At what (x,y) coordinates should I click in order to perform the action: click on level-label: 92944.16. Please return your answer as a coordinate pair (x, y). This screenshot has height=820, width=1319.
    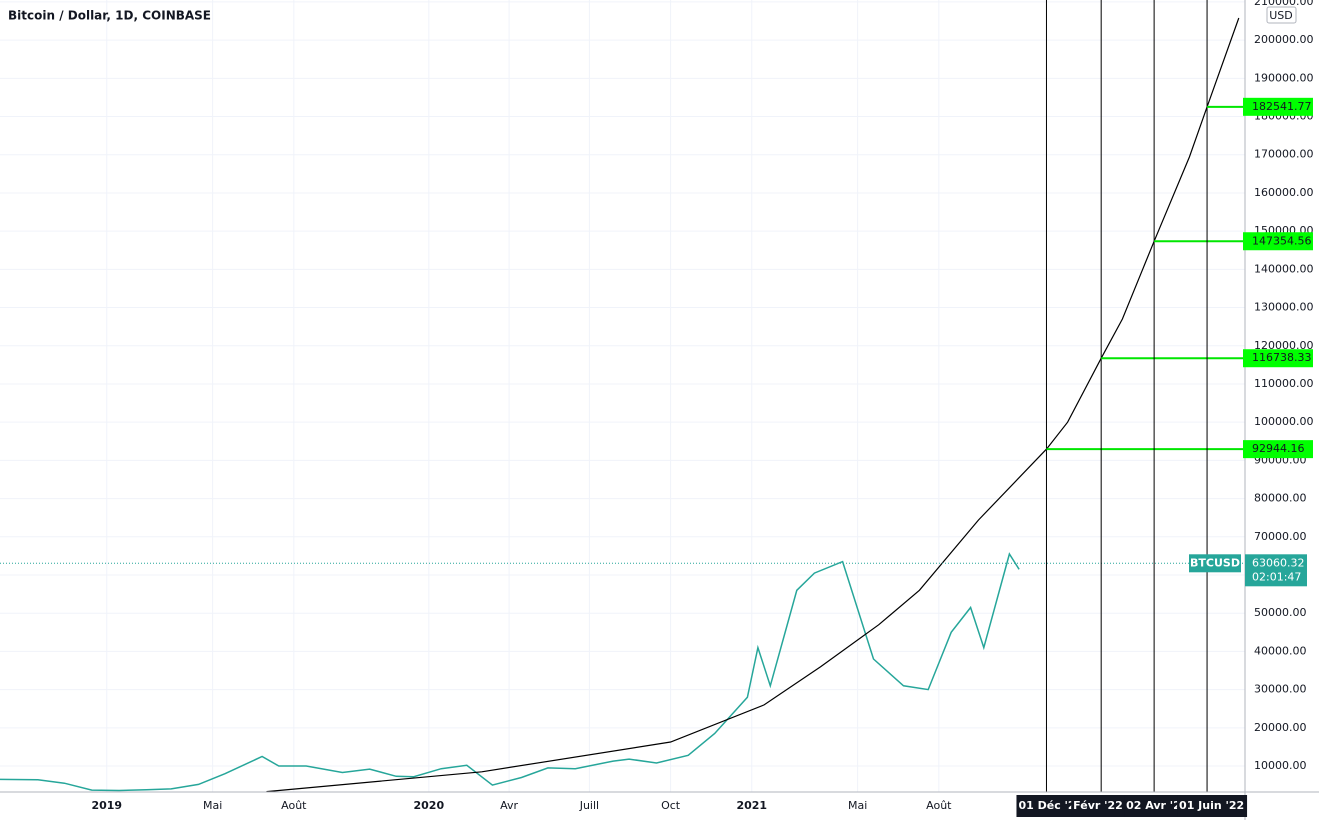
    Looking at the image, I should click on (1278, 448).